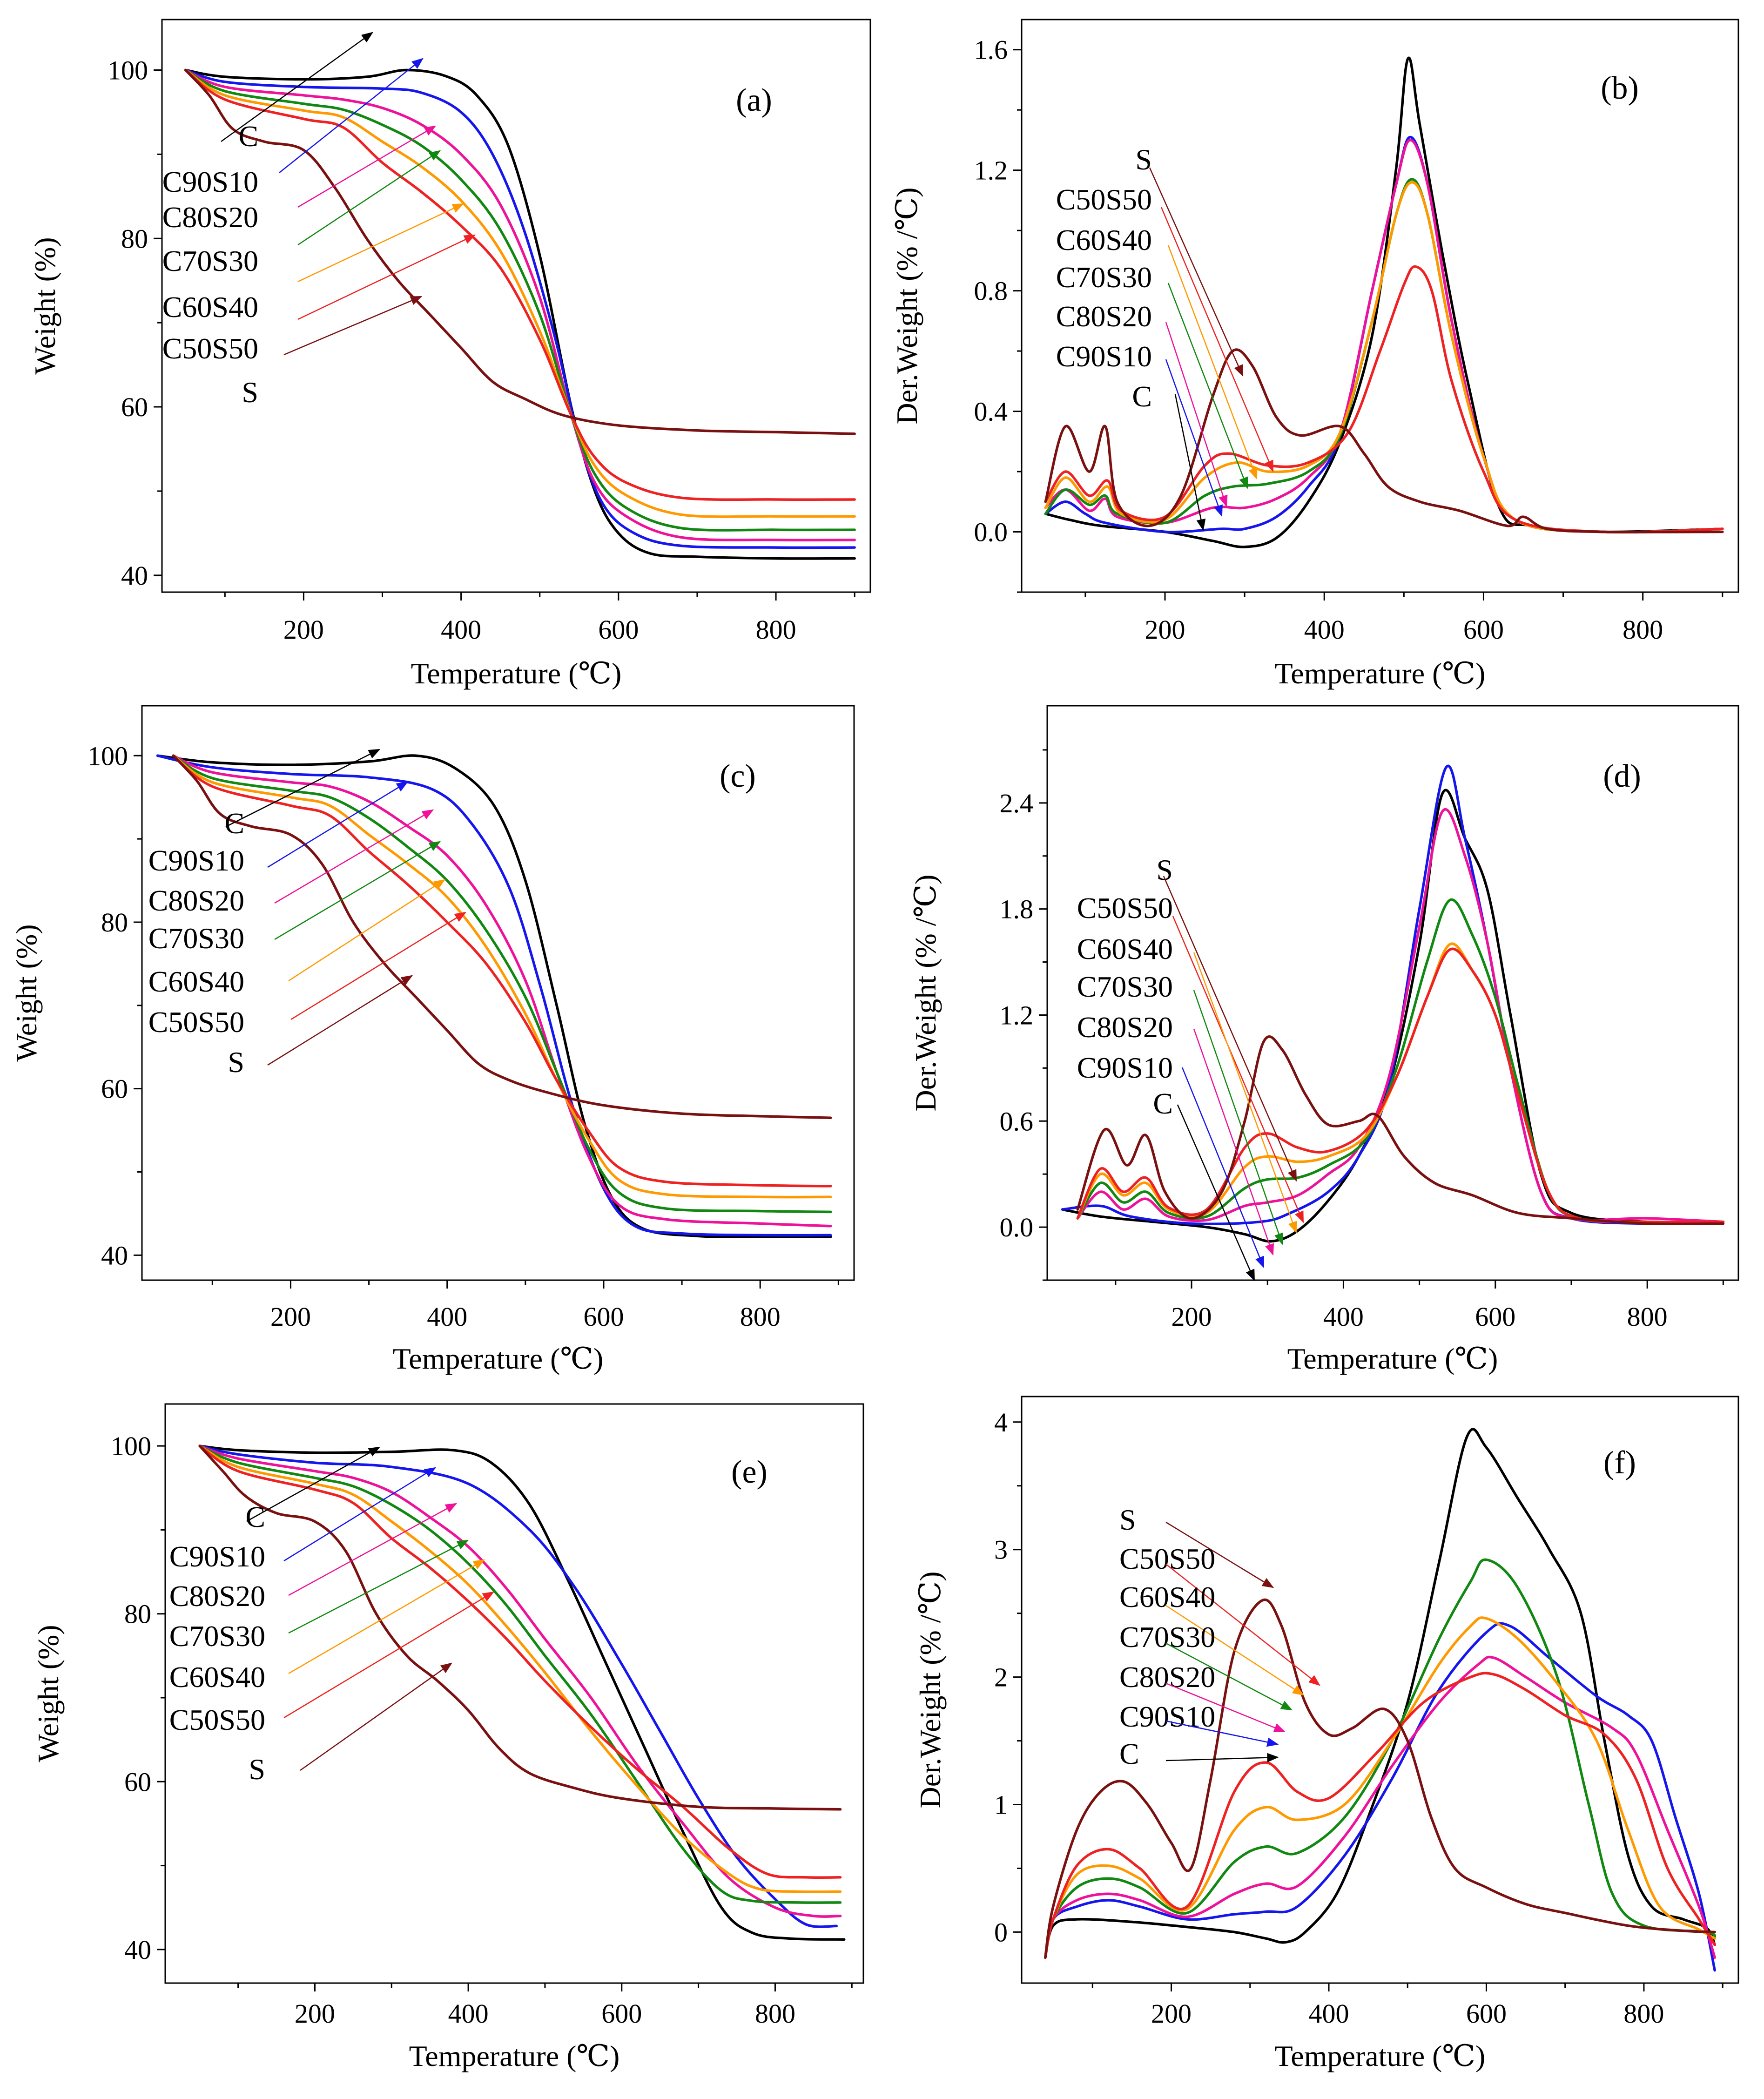 This screenshot has width=1764, height=2099. What do you see at coordinates (754, 100) in the screenshot?
I see `panel-label: (a)` at bounding box center [754, 100].